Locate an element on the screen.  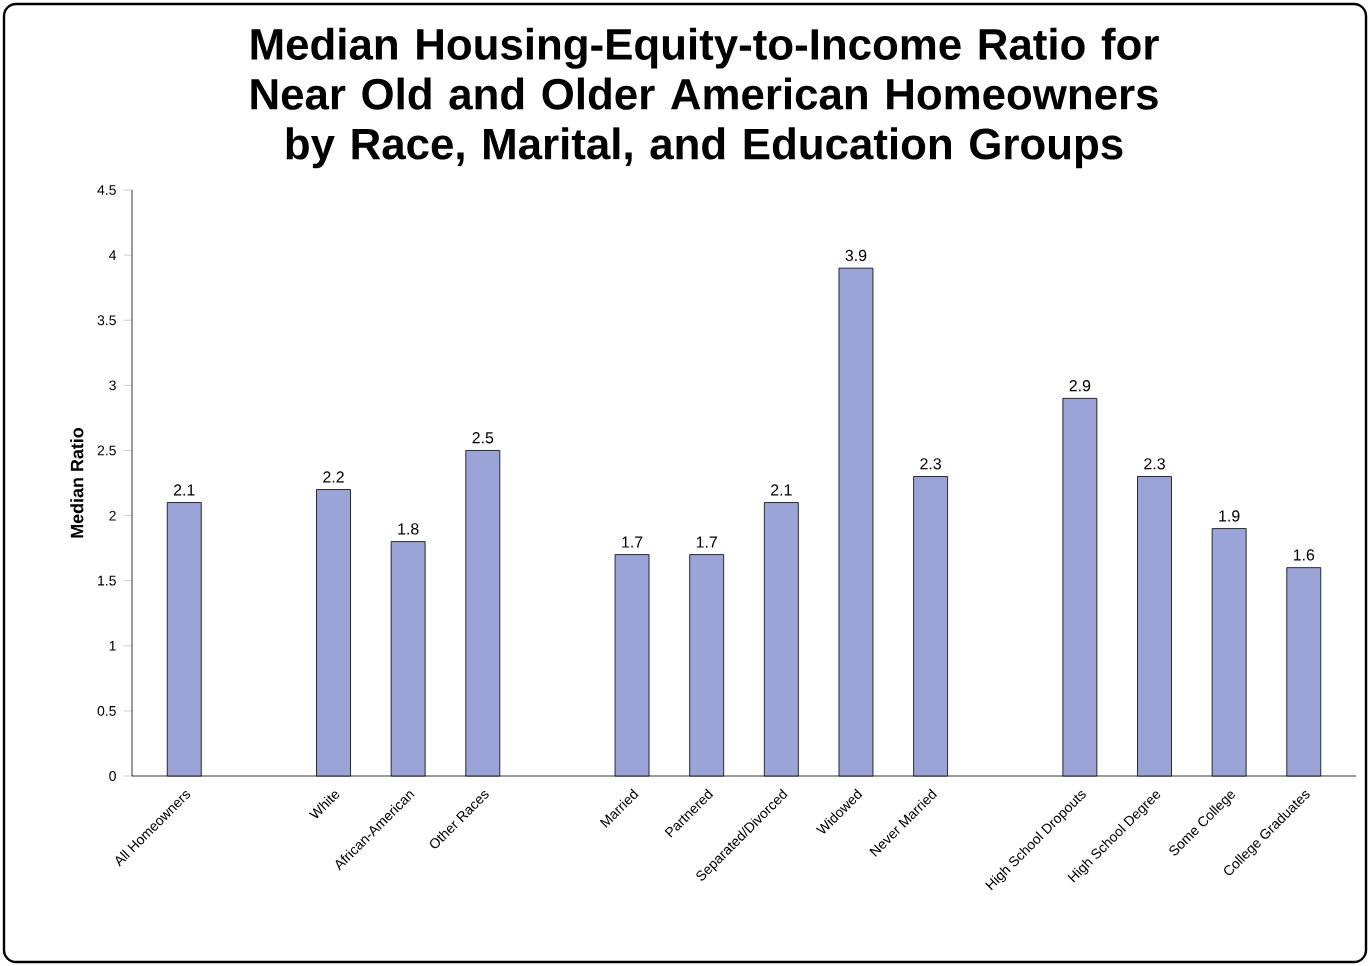
chart-title: Median Housing-Equity-to-Income Ratio for Near Old and Older American Homeowners by Race, Marital, and Education Groups is located at coordinates (705, 98).